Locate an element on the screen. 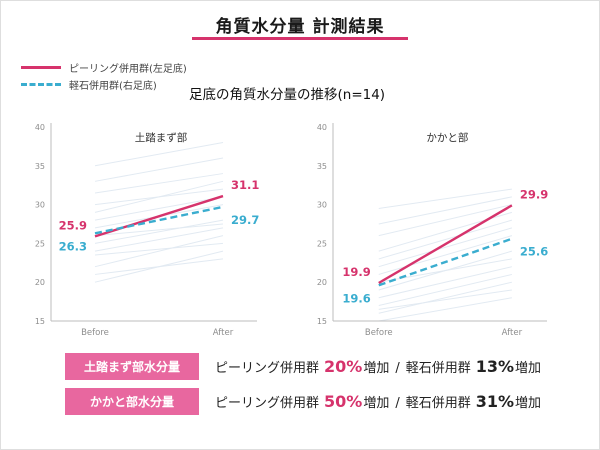 This screenshot has width=600, height=450. dashed-line-swatch-icon is located at coordinates (41, 84).